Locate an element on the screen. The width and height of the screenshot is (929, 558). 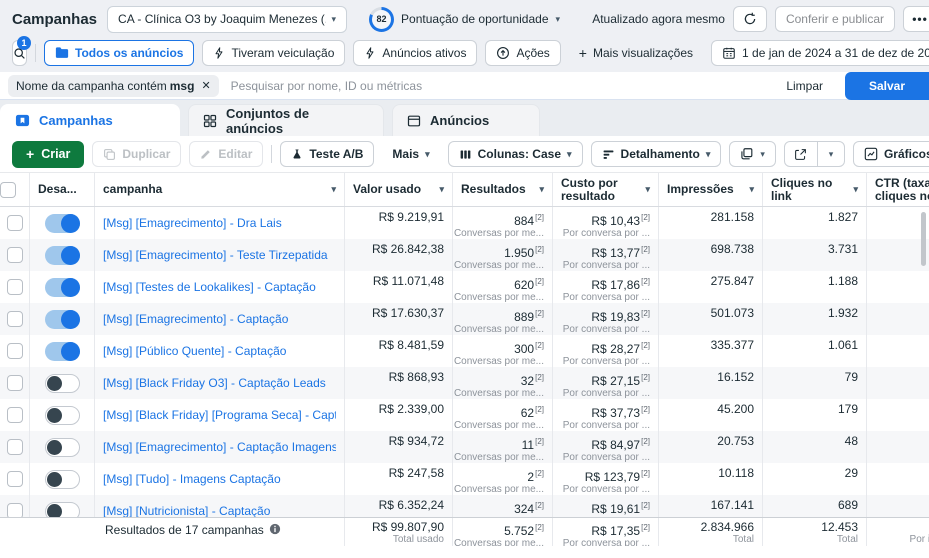
row-checkbox-cell is located at coordinates (15, 351).